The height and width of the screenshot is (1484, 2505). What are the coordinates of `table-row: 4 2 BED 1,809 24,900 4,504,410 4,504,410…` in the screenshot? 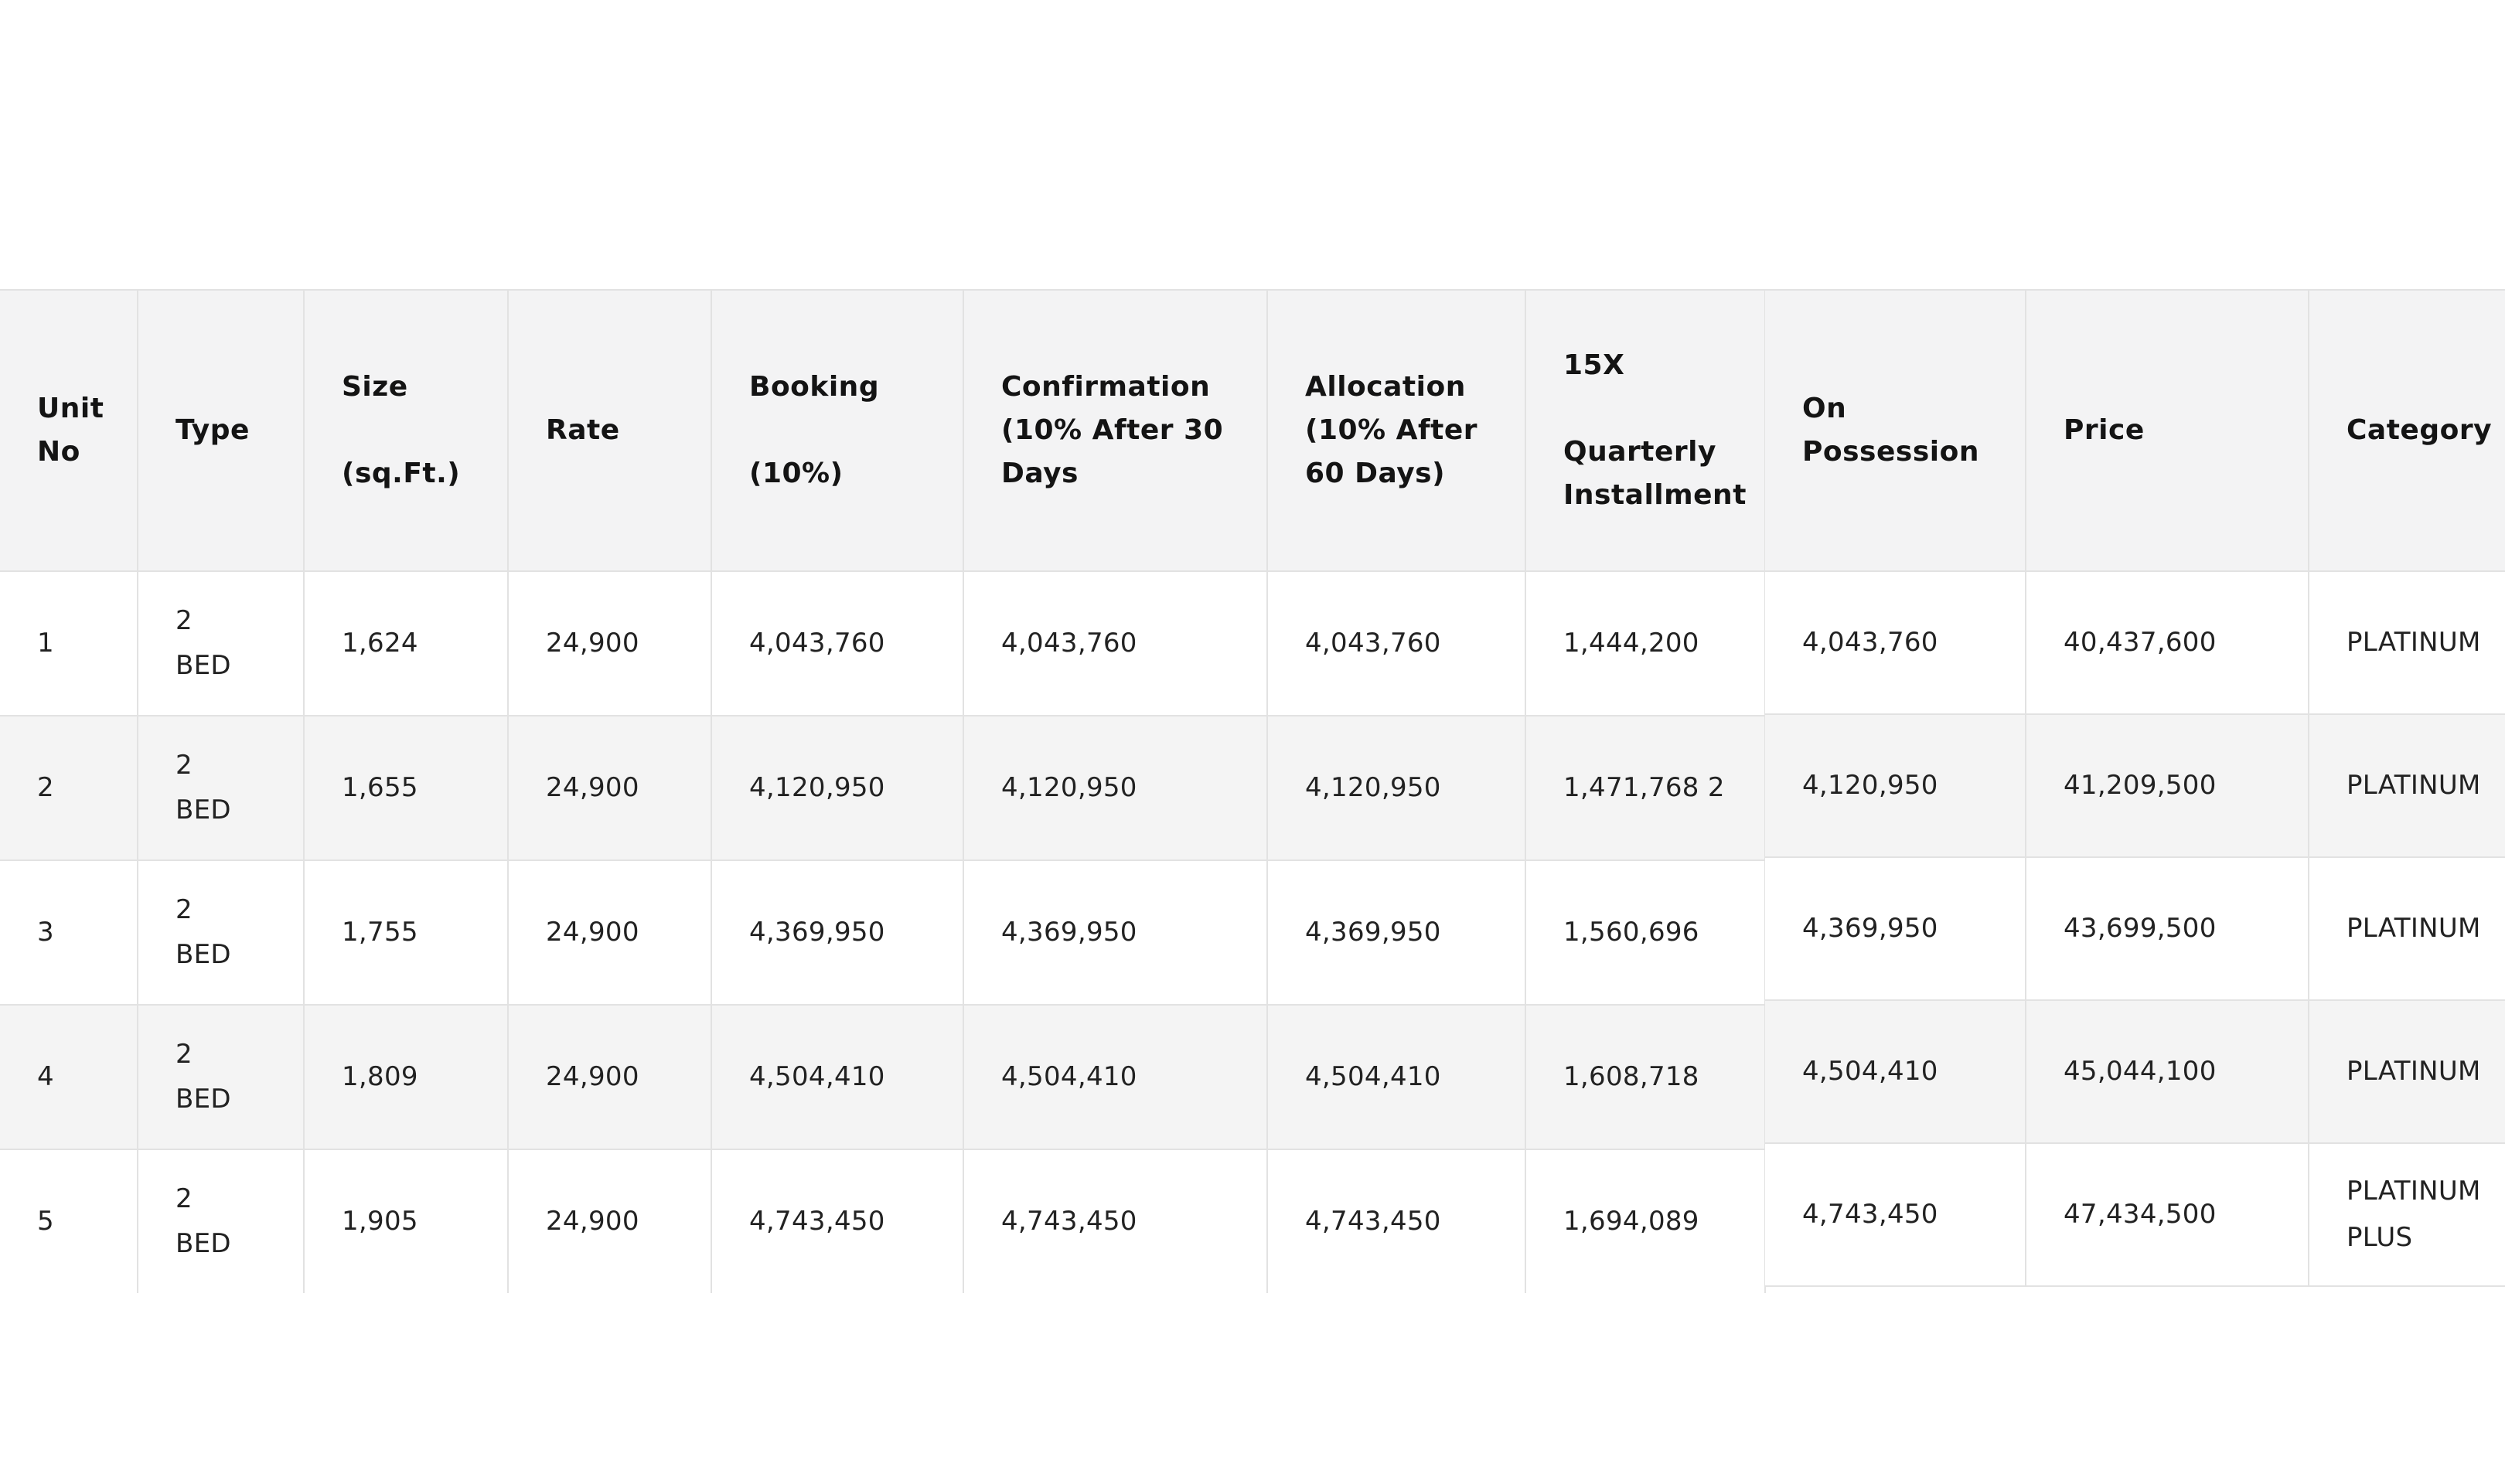 It's located at (883, 1077).